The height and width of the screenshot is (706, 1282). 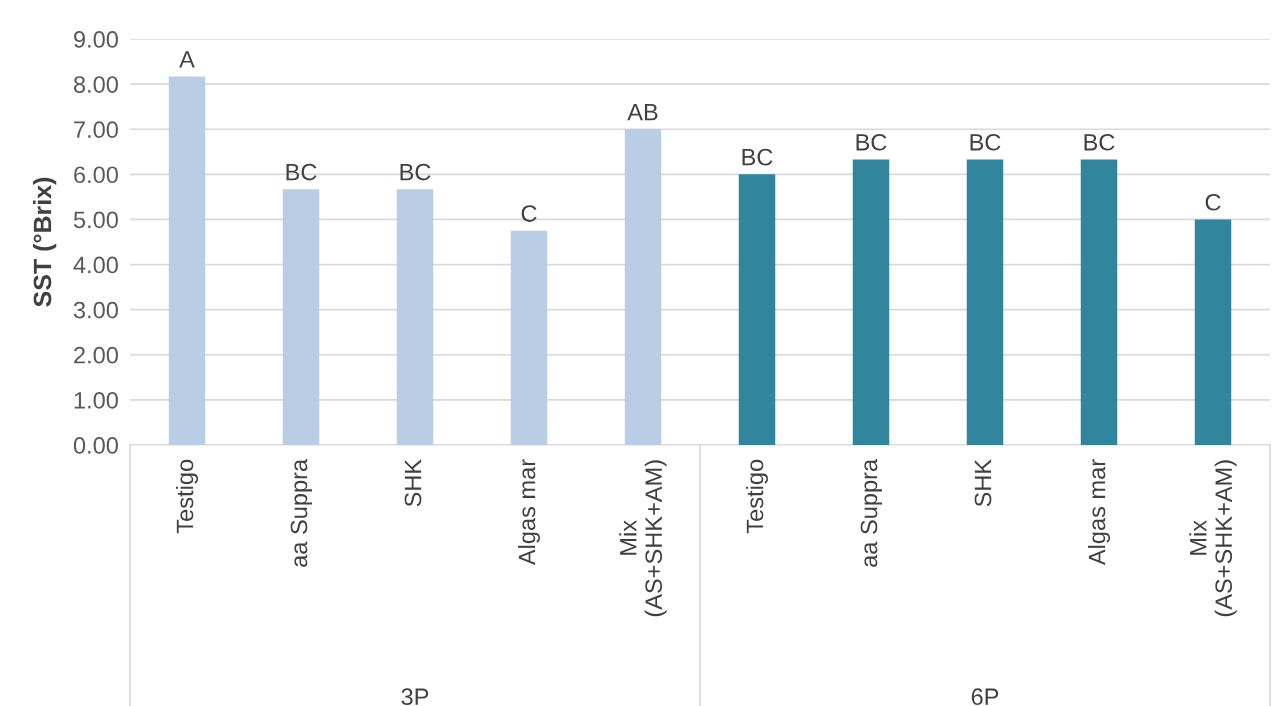 I want to click on y-tick-label: 9.00, so click(x=96, y=39).